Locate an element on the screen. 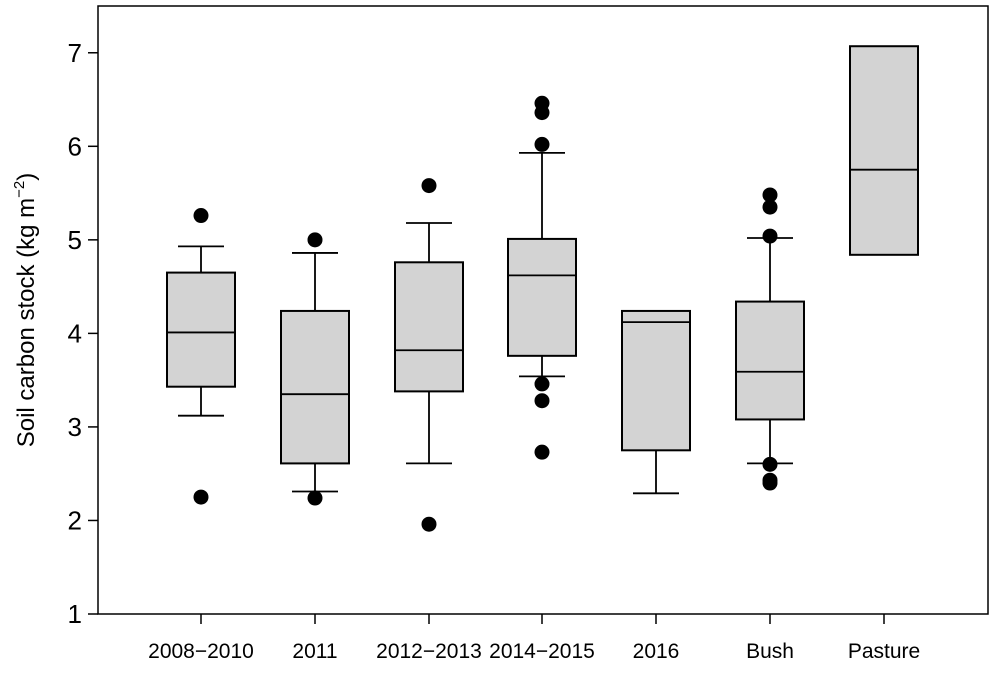 Image resolution: width=992 pixels, height=675 pixels. x-tick-label: Bush is located at coordinates (770, 651).